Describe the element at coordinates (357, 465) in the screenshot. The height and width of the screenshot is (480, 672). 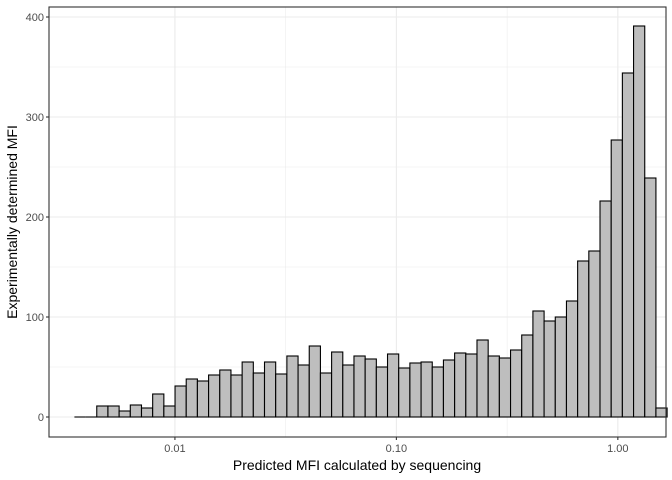
I see `x-axis-title: Predicted MFI calculated by sequencing` at that location.